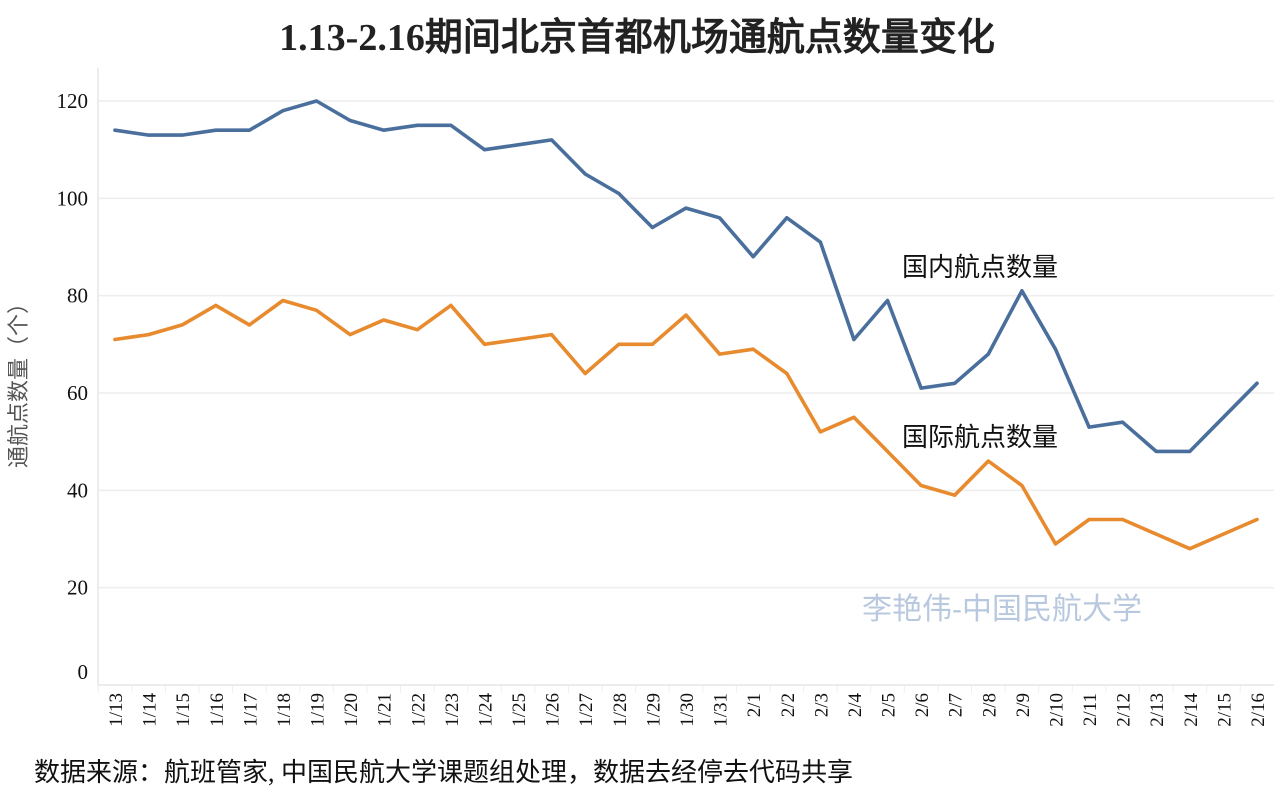  I want to click on x-tick-label: 2/15, so click(1224, 710).